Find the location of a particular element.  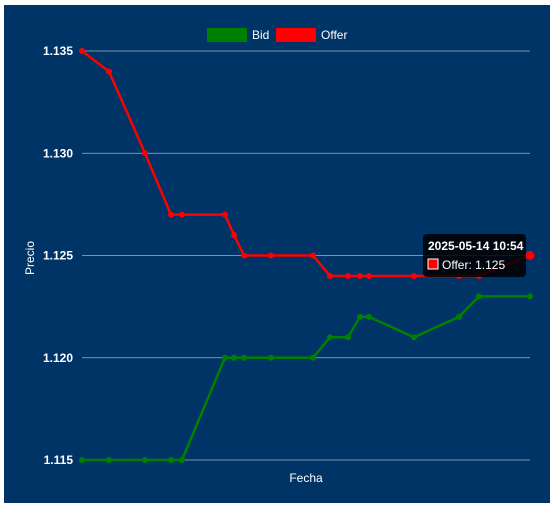

legend-label-bid: Bid is located at coordinates (260, 35).